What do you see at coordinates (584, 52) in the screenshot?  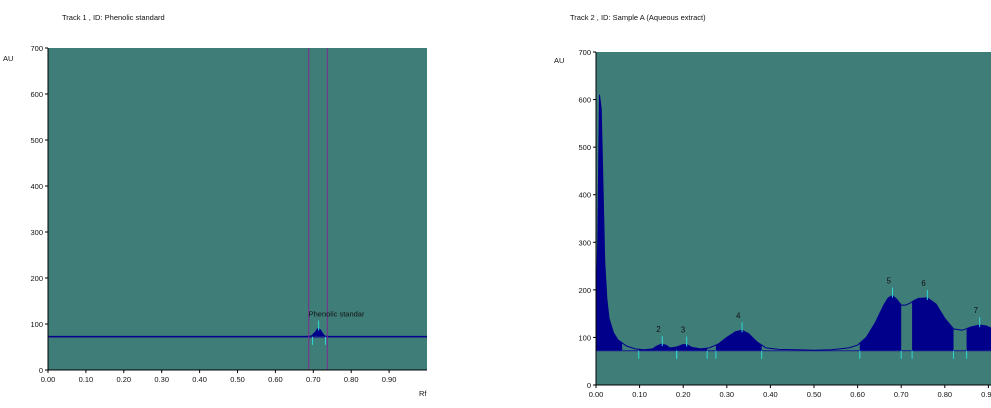 I see `track-2-y-tick-label: 700` at bounding box center [584, 52].